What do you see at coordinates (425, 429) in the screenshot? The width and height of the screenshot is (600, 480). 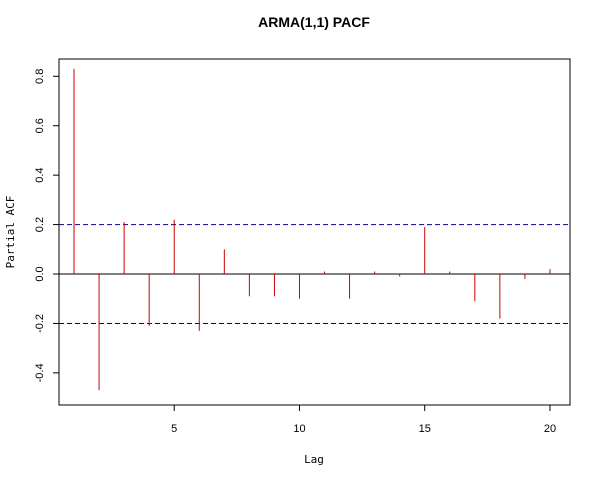 I see `x-tick-label: 15` at bounding box center [425, 429].